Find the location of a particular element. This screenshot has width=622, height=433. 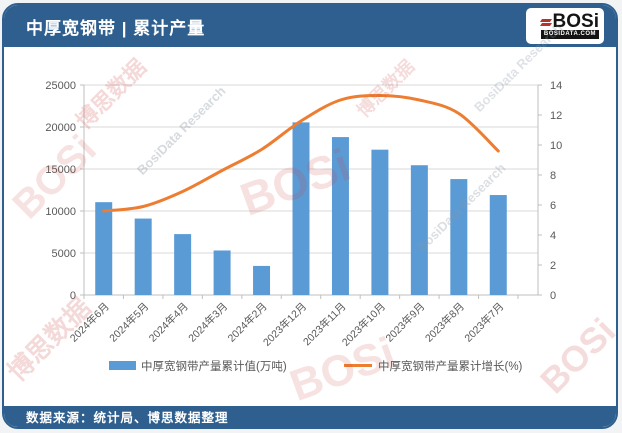

left-axis-tick-label: 15000 is located at coordinates (60, 170).